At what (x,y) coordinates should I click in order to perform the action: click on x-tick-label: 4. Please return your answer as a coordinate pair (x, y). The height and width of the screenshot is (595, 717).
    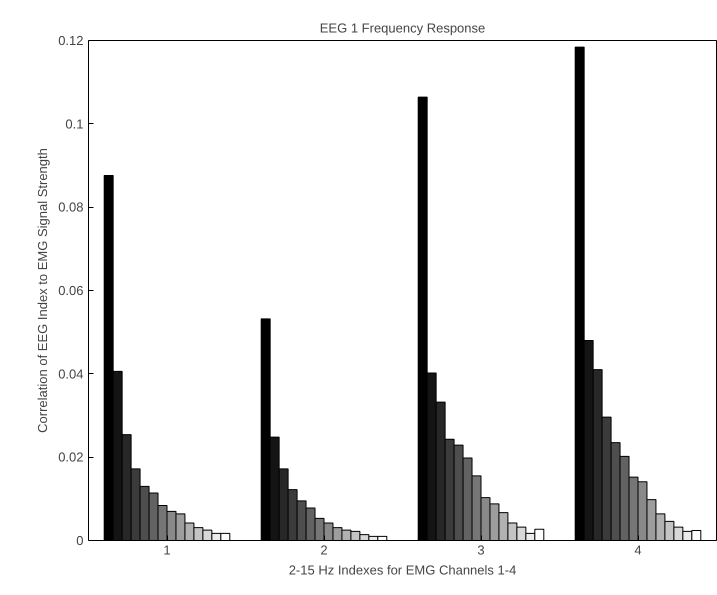
    Looking at the image, I should click on (638, 550).